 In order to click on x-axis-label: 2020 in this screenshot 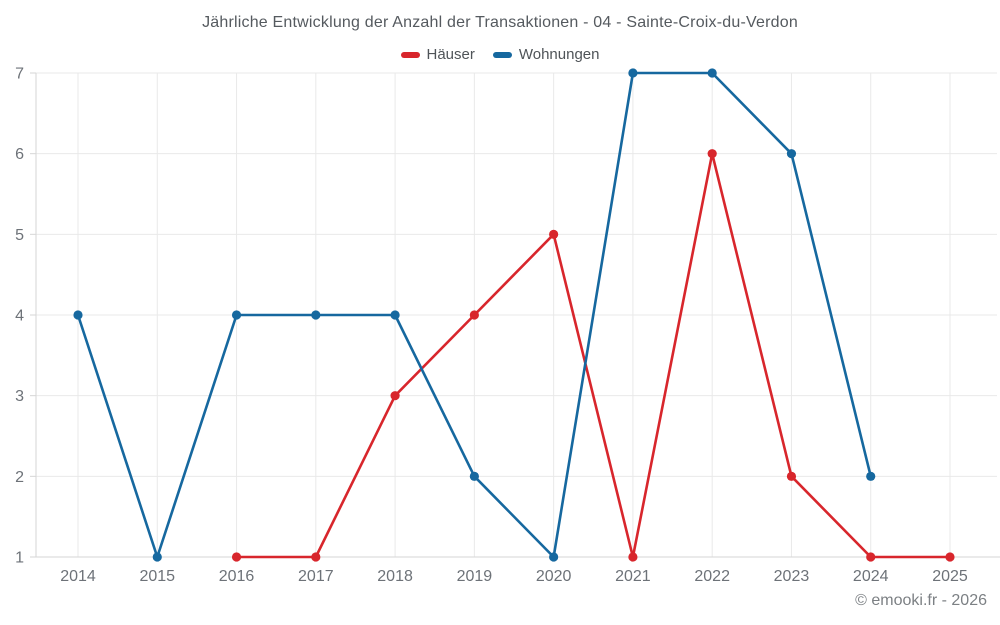, I will do `click(554, 576)`.